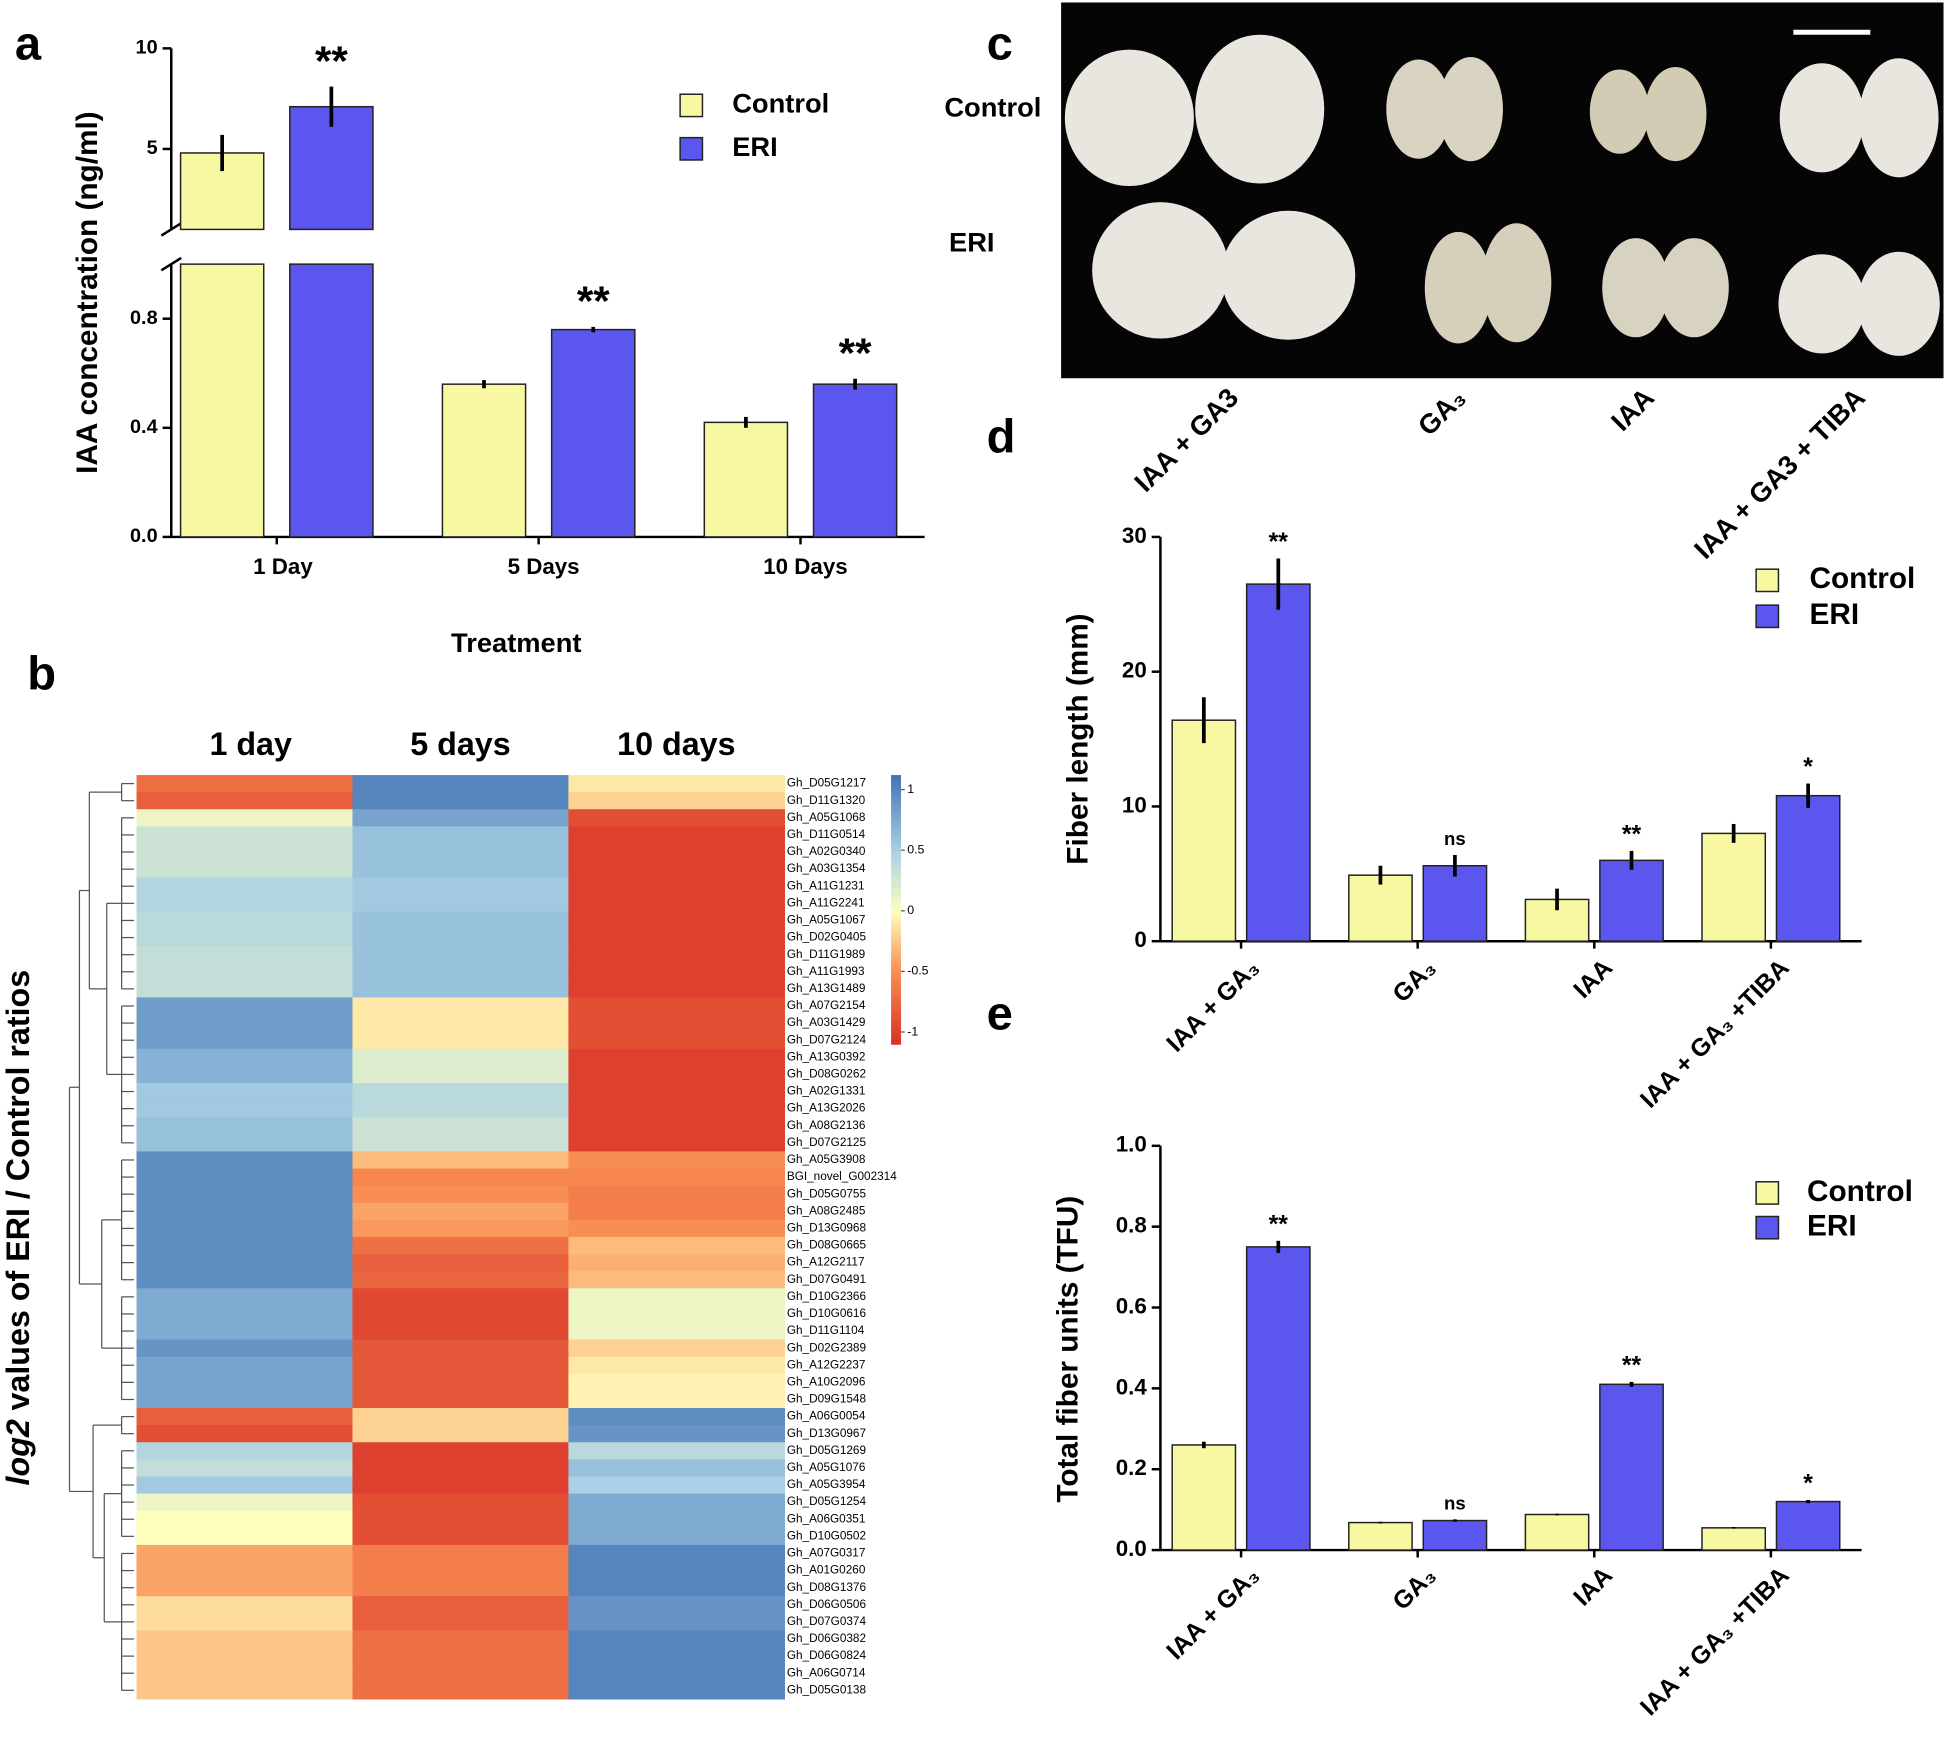  What do you see at coordinates (144, 536) in the screenshot?
I see `y-tick-label: 0.0` at bounding box center [144, 536].